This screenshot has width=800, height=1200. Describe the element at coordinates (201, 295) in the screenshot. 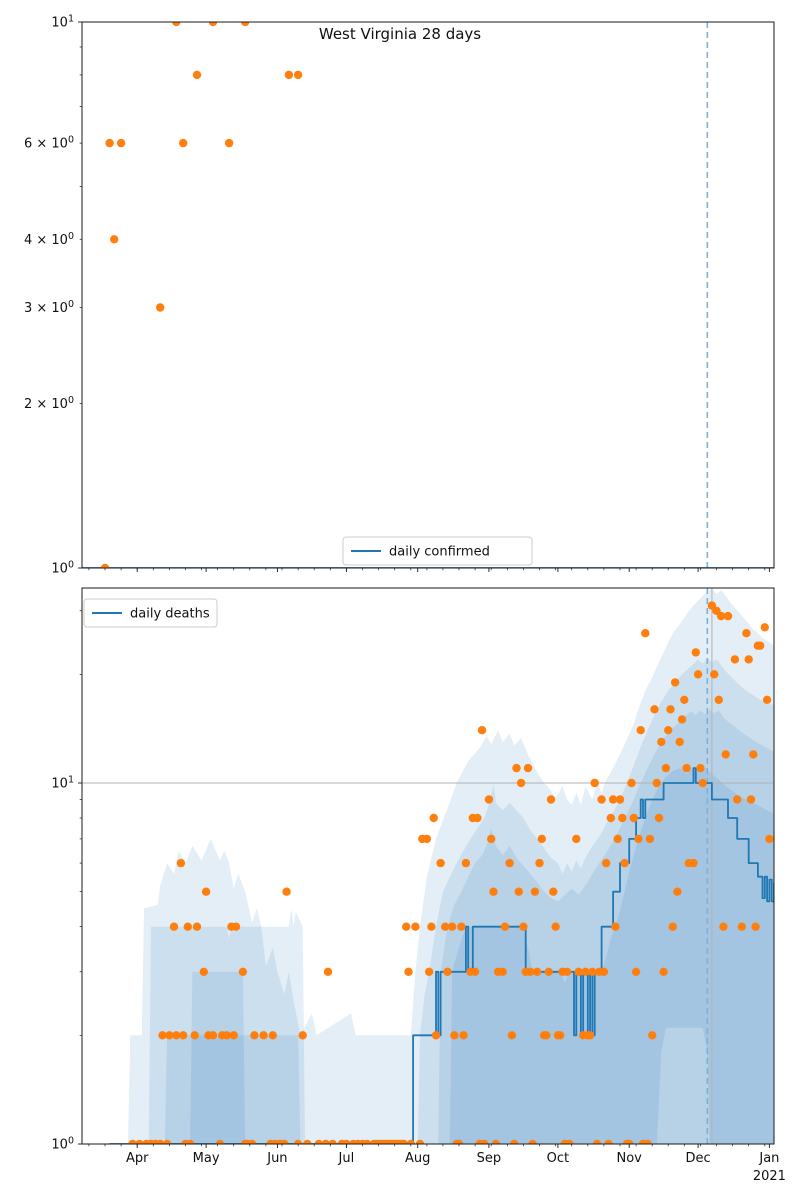

I see `daily-confirmed-dots` at that location.